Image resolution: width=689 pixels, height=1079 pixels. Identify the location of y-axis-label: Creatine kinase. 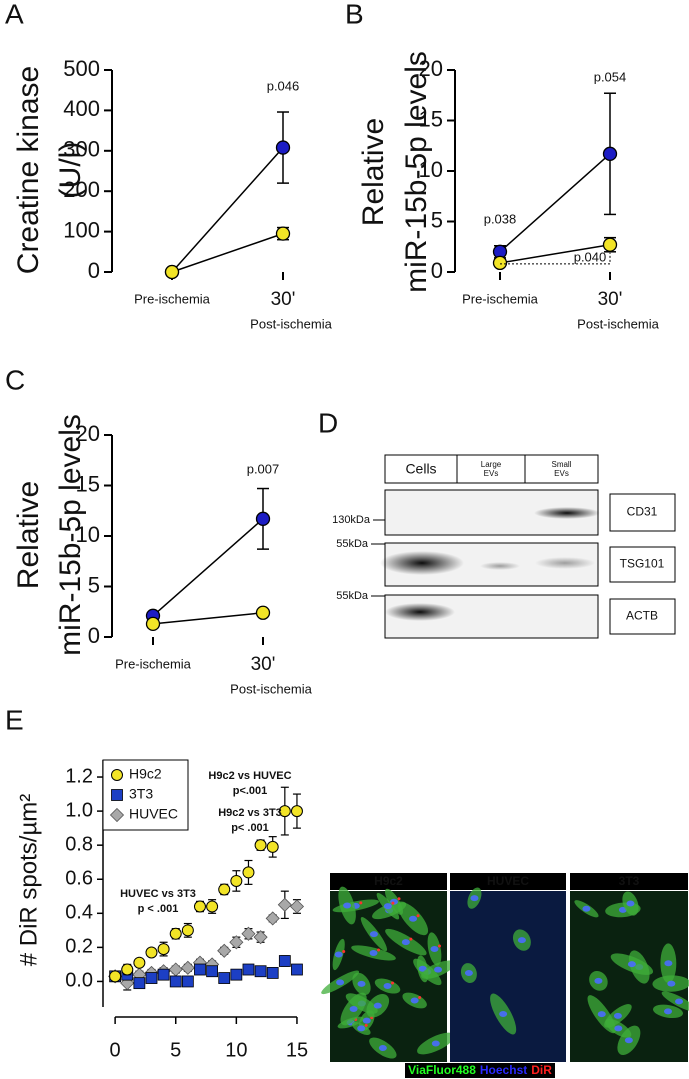
(28, 170).